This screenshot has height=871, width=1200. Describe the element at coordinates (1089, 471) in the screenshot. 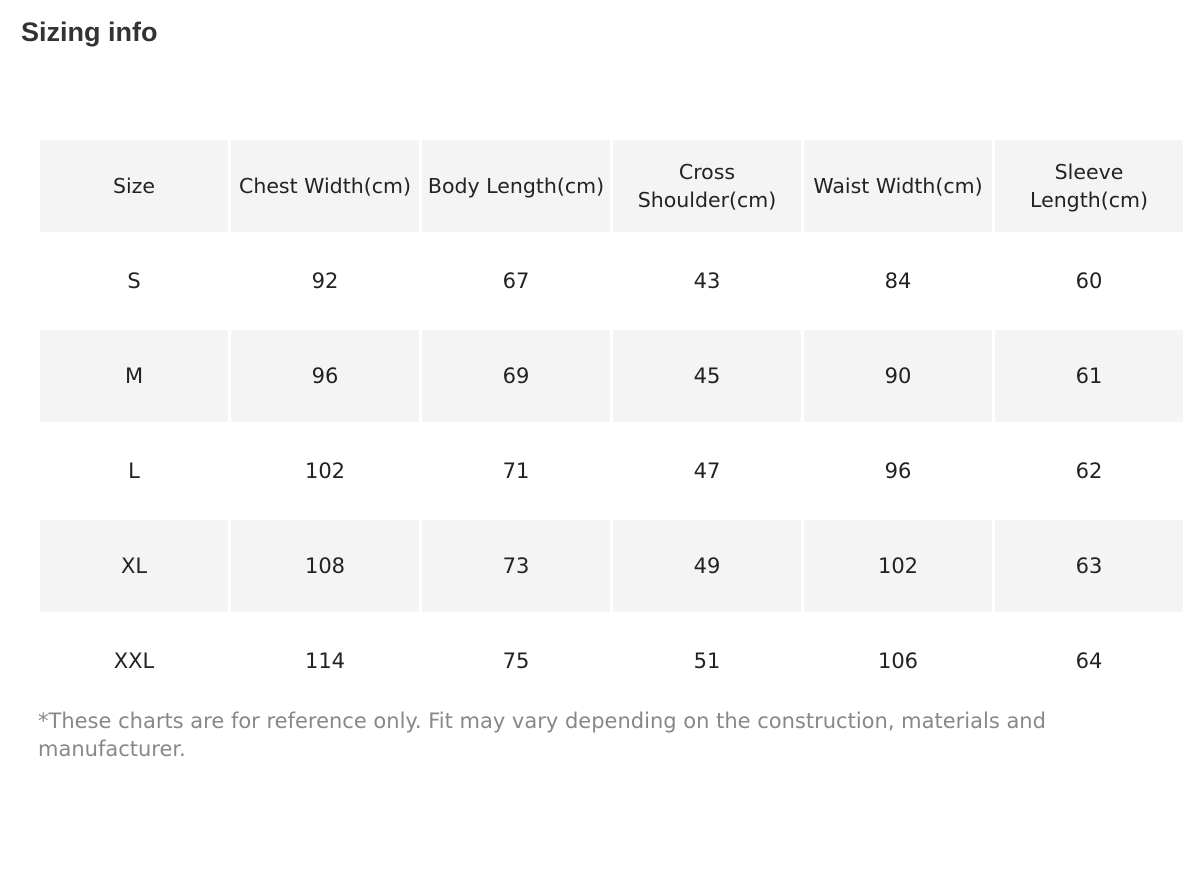

I see `cell-sleeve-length: 62` at that location.